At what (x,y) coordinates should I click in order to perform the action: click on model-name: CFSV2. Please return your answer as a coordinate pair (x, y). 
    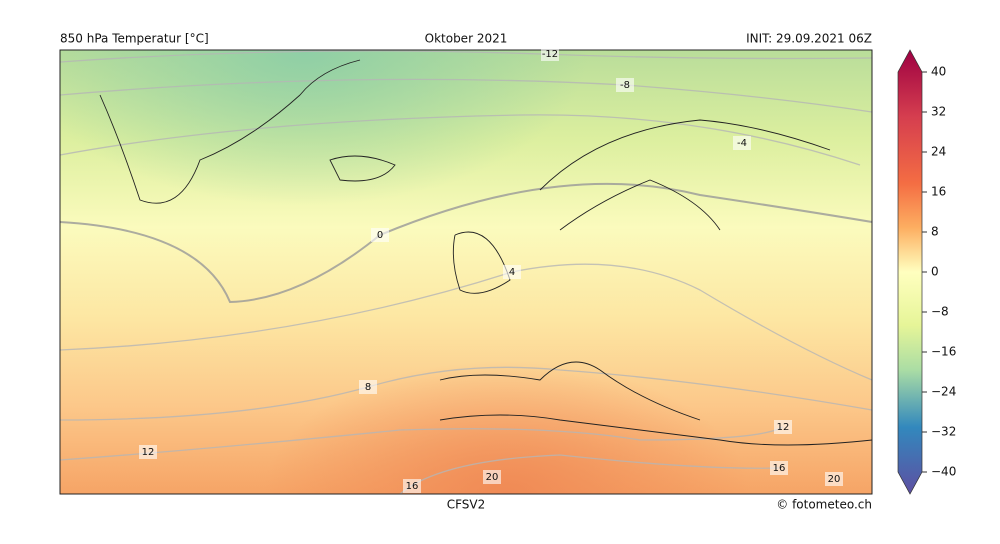
    Looking at the image, I should click on (466, 505).